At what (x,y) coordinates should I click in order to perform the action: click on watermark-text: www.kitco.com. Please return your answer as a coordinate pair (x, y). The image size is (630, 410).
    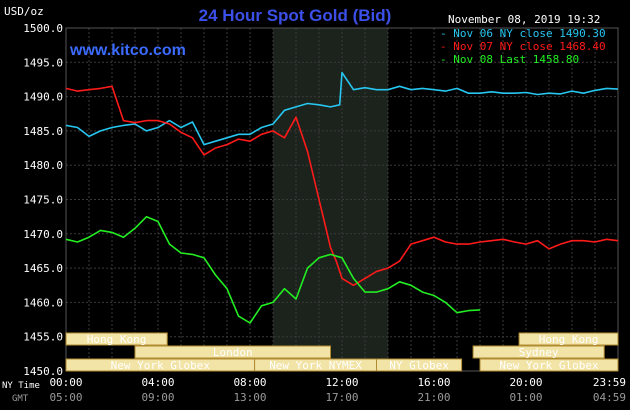
    Looking at the image, I should click on (127, 50).